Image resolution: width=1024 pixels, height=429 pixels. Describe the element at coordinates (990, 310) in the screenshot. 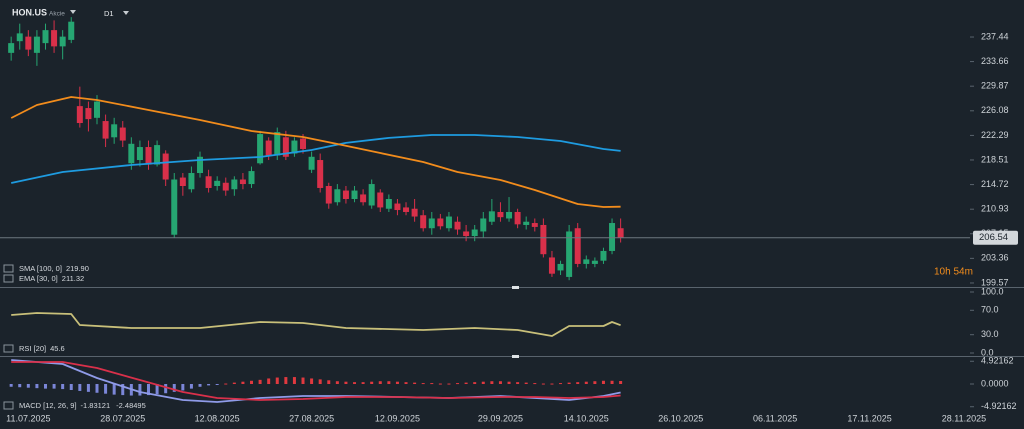

I see `y-tick-label: 70.0` at that location.